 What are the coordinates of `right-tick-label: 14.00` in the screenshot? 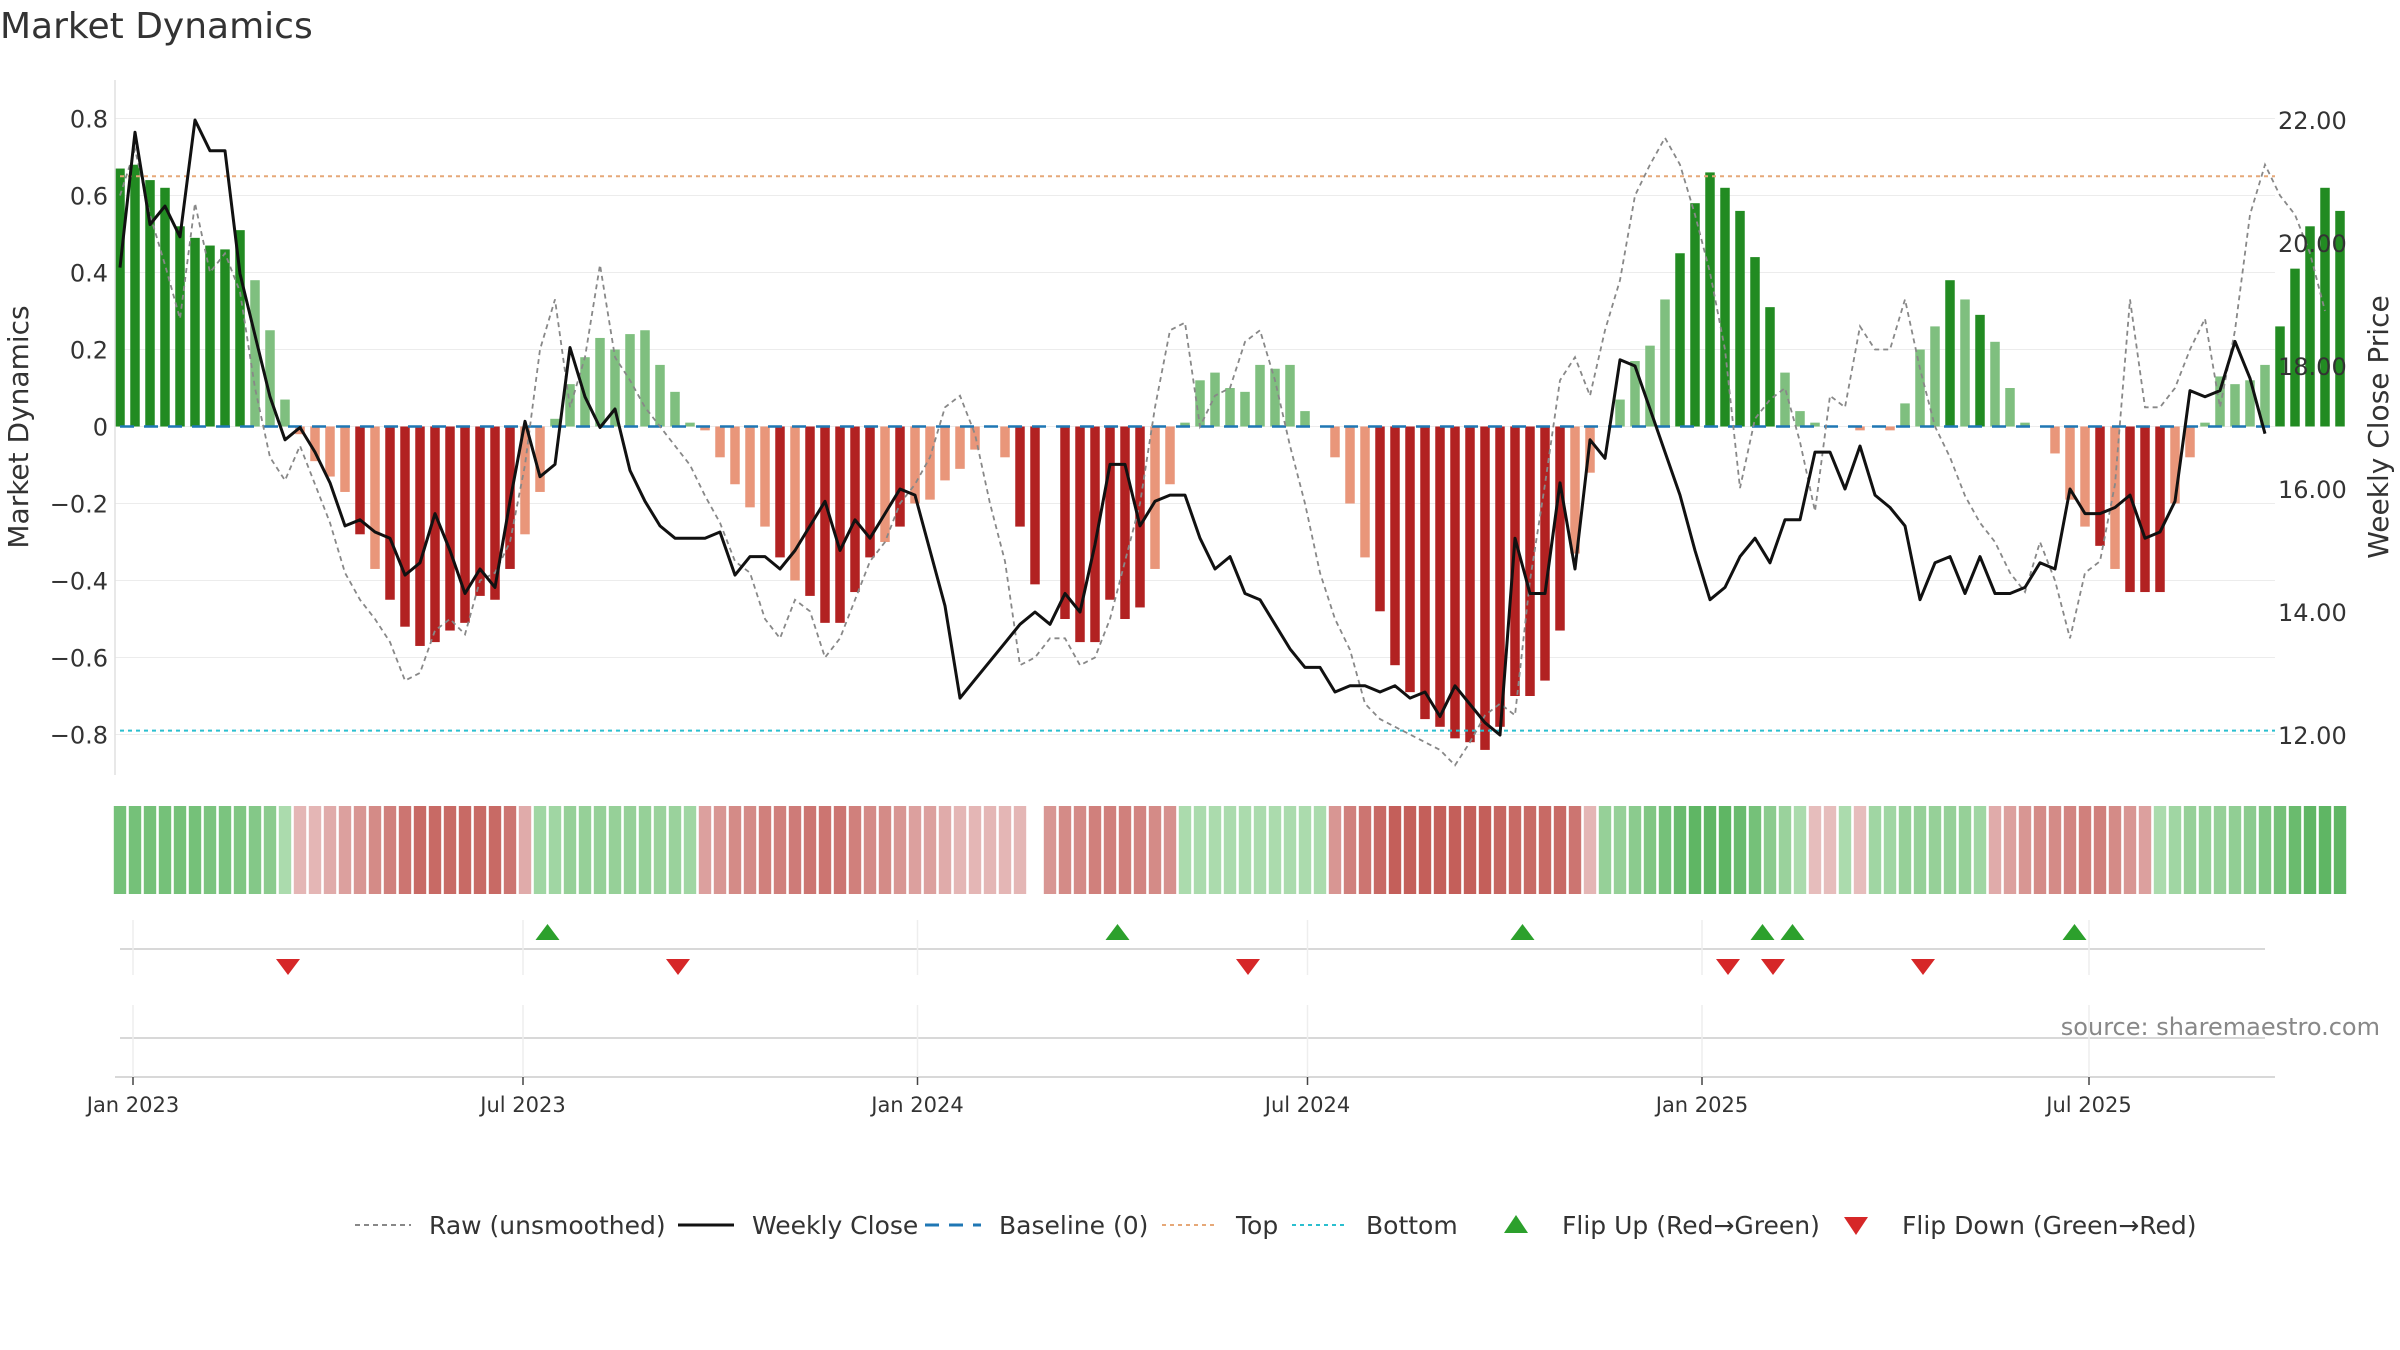 It's located at (2312, 613).